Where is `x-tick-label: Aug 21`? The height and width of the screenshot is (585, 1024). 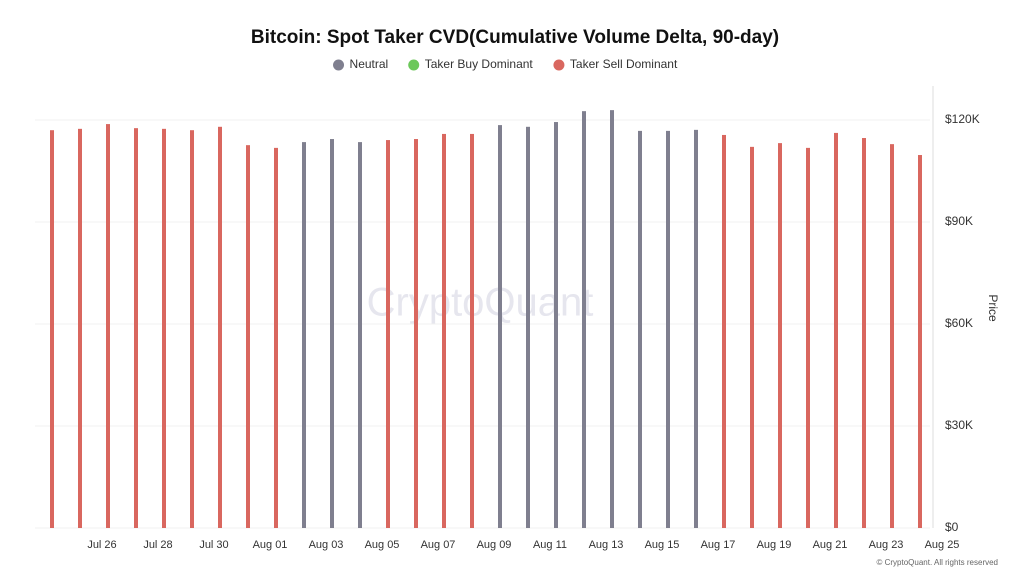
x-tick-label: Aug 21 is located at coordinates (830, 545).